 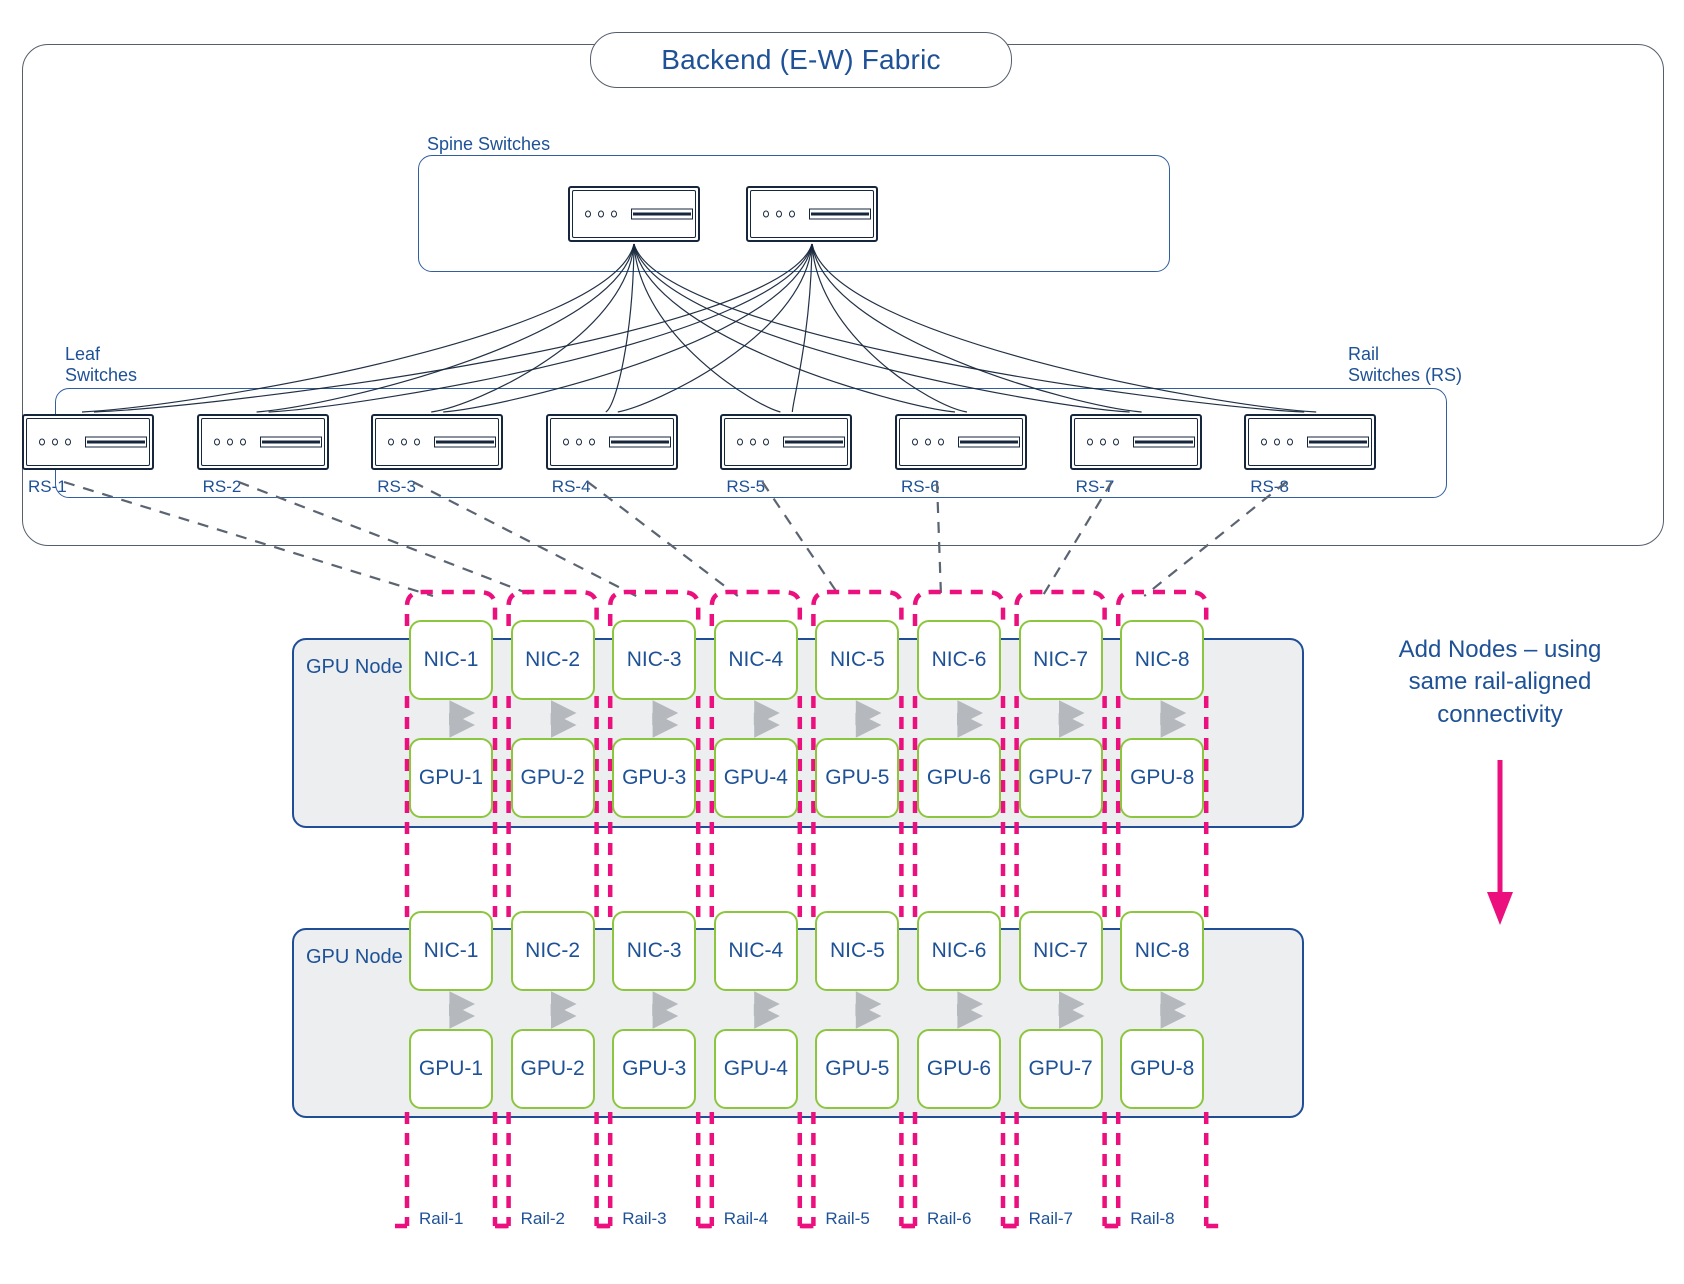 I want to click on nic-cell-1-5: NIC-5, so click(x=857, y=660).